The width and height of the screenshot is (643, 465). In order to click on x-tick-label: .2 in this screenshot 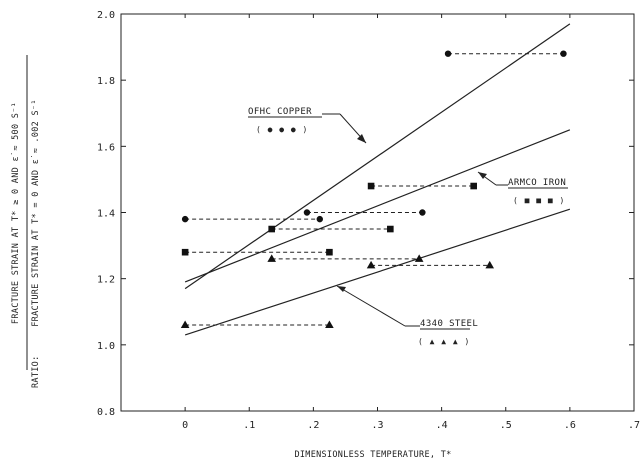, I will do `click(313, 425)`.